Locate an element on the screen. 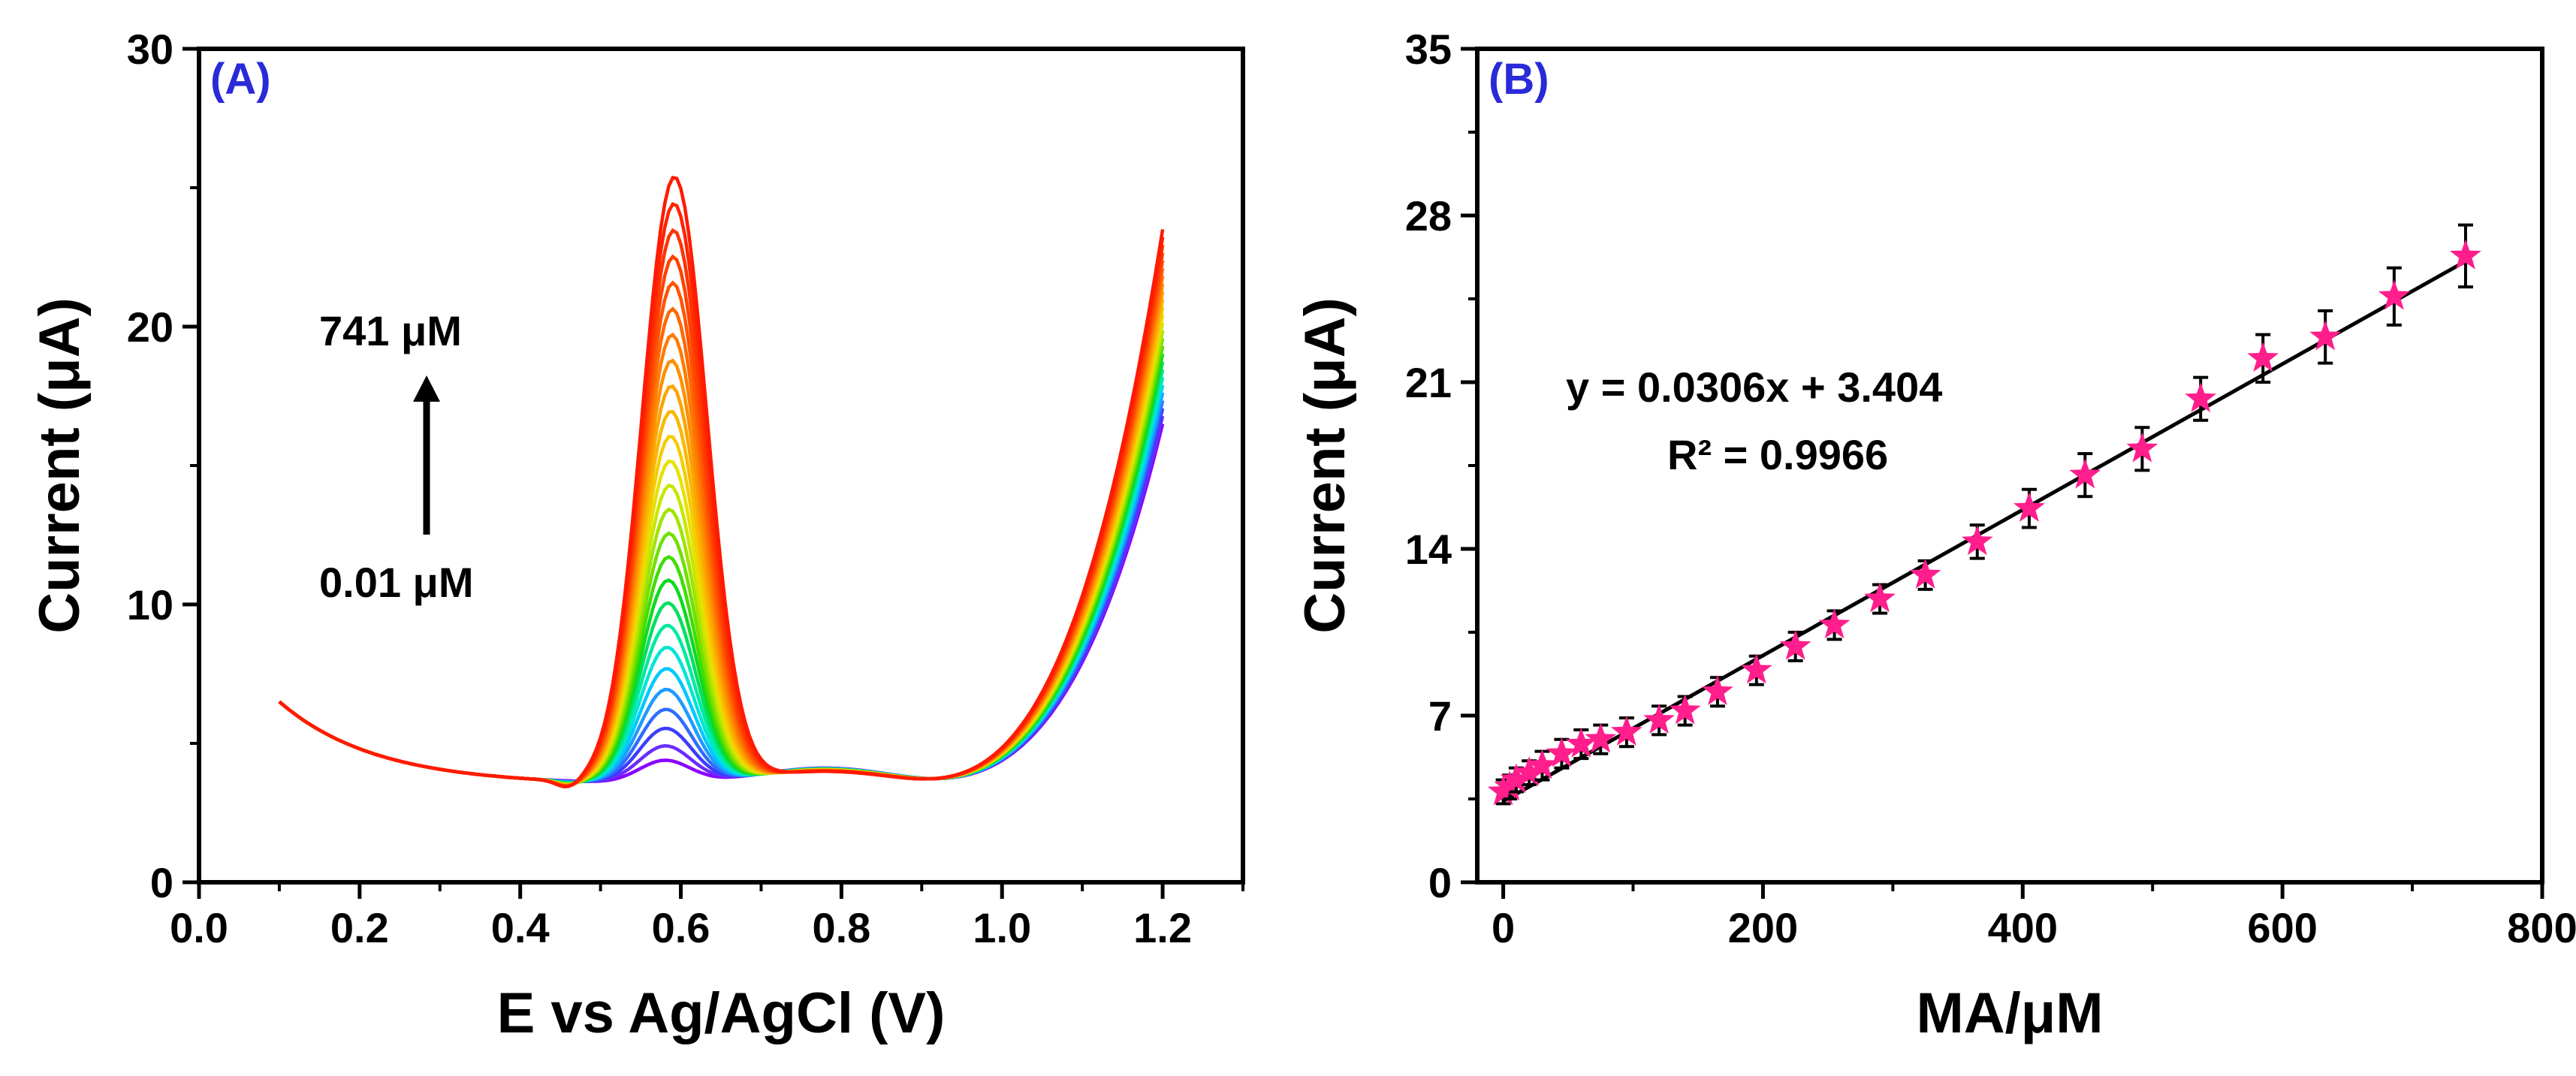 The height and width of the screenshot is (1076, 2576). concentration-low-label: 0.01 μM is located at coordinates (396, 582).